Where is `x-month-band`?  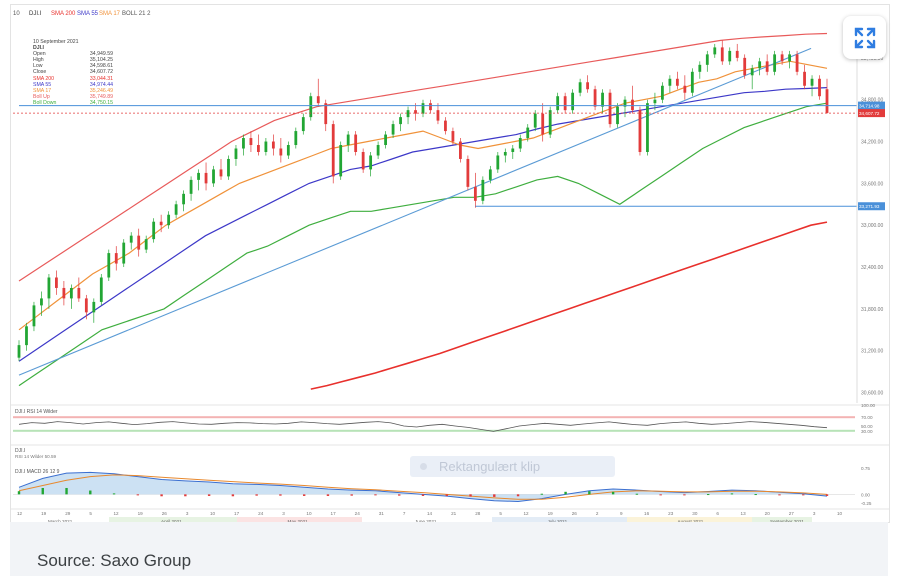 x-month-band is located at coordinates (60, 519).